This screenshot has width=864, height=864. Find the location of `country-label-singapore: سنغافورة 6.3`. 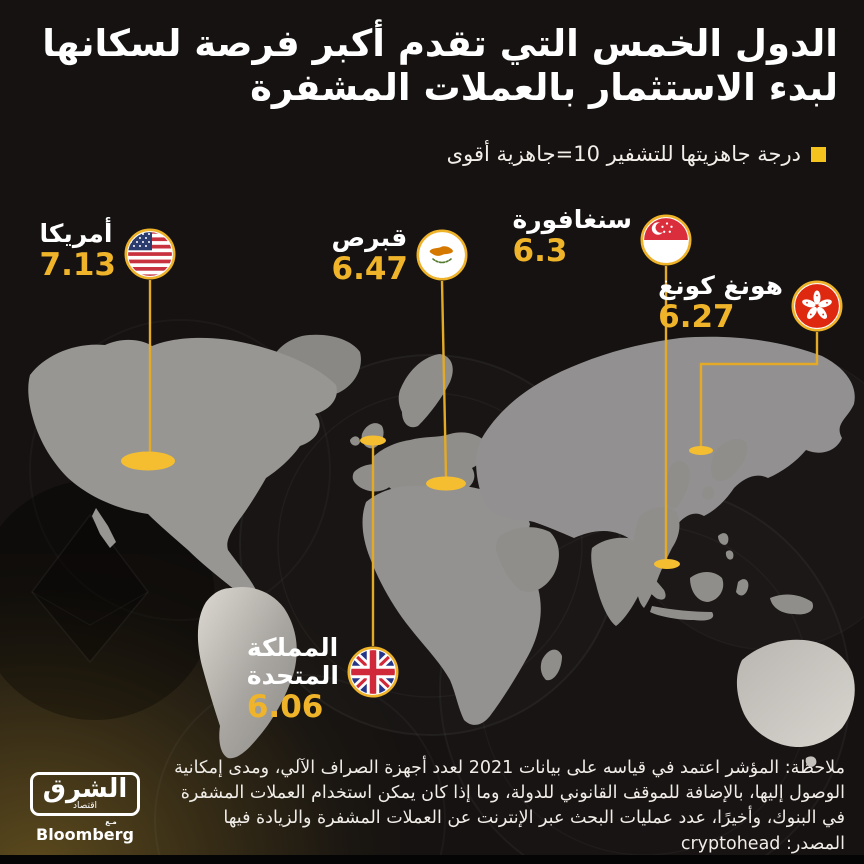

country-label-singapore: سنغافورة 6.3 is located at coordinates (572, 237).